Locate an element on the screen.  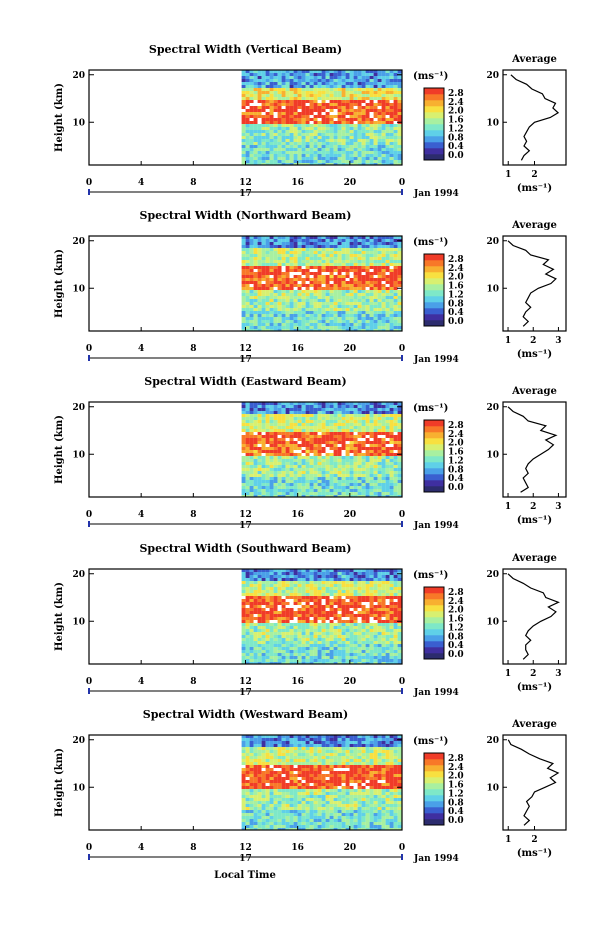
colorbar-tick: 0.8 is located at coordinates (456, 470).